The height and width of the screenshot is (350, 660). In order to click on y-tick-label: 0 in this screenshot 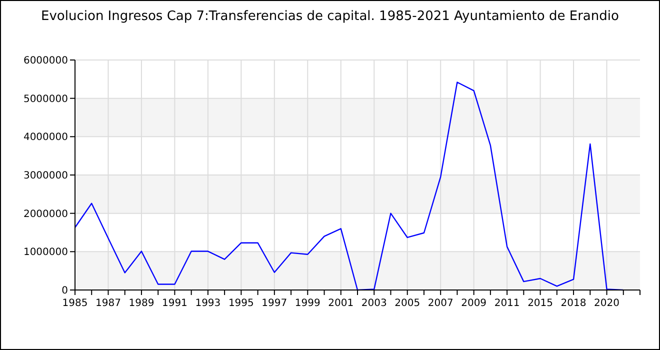, I will do `click(65, 291)`.